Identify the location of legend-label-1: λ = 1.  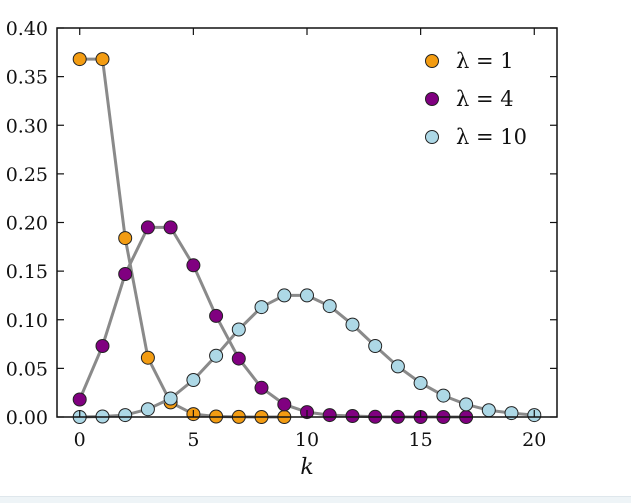
(485, 61).